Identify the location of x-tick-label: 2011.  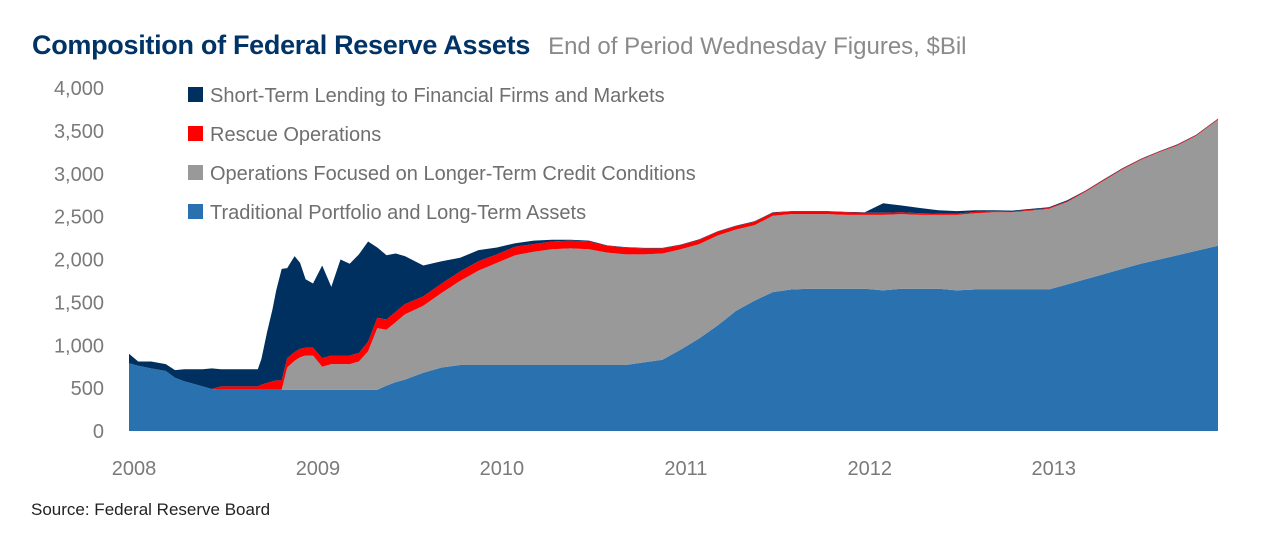
(685, 469).